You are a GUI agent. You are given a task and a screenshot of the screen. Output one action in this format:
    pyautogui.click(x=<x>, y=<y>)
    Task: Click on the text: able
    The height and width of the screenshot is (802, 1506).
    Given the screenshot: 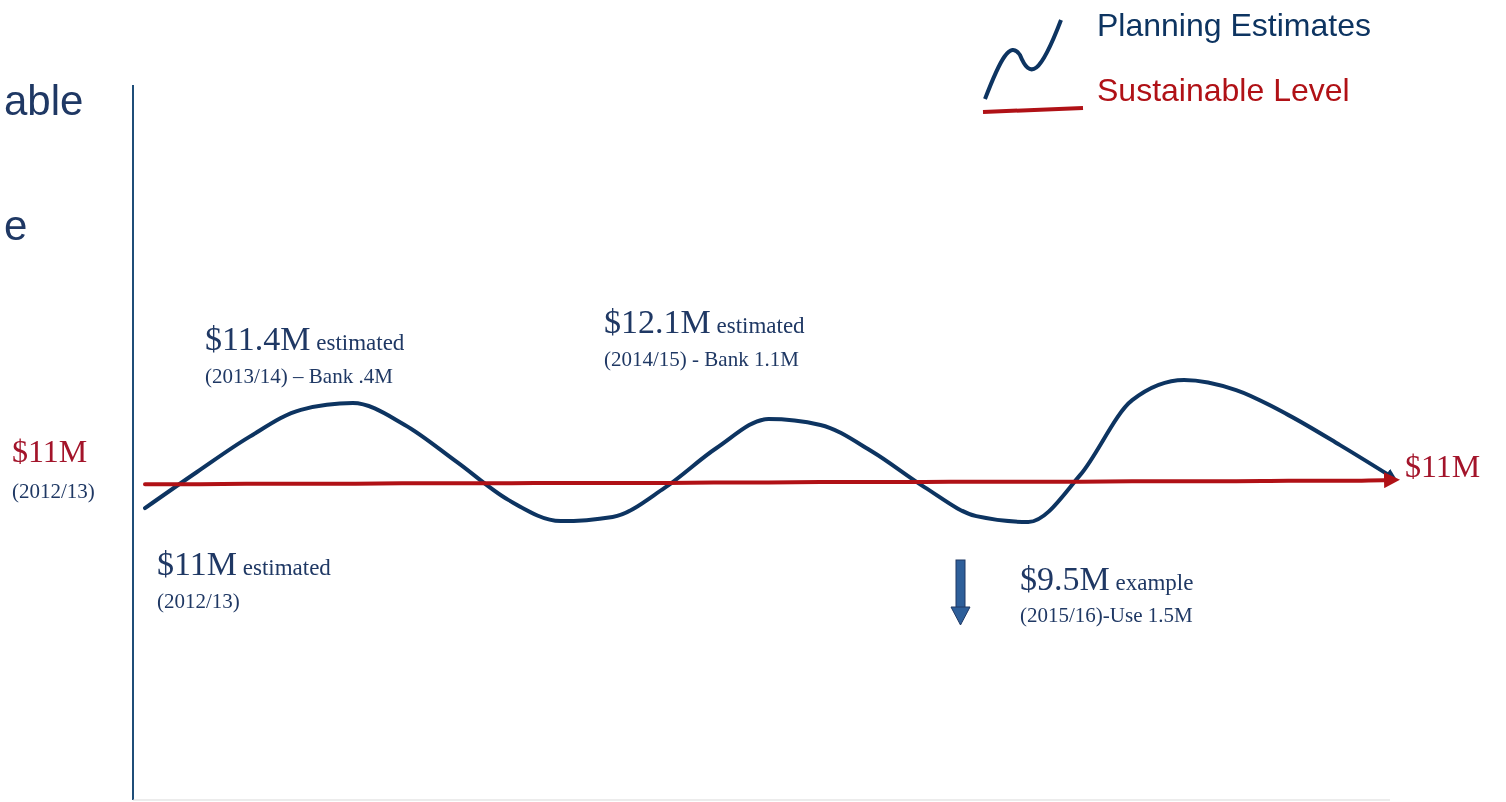 What is the action you would take?
    pyautogui.click(x=44, y=100)
    